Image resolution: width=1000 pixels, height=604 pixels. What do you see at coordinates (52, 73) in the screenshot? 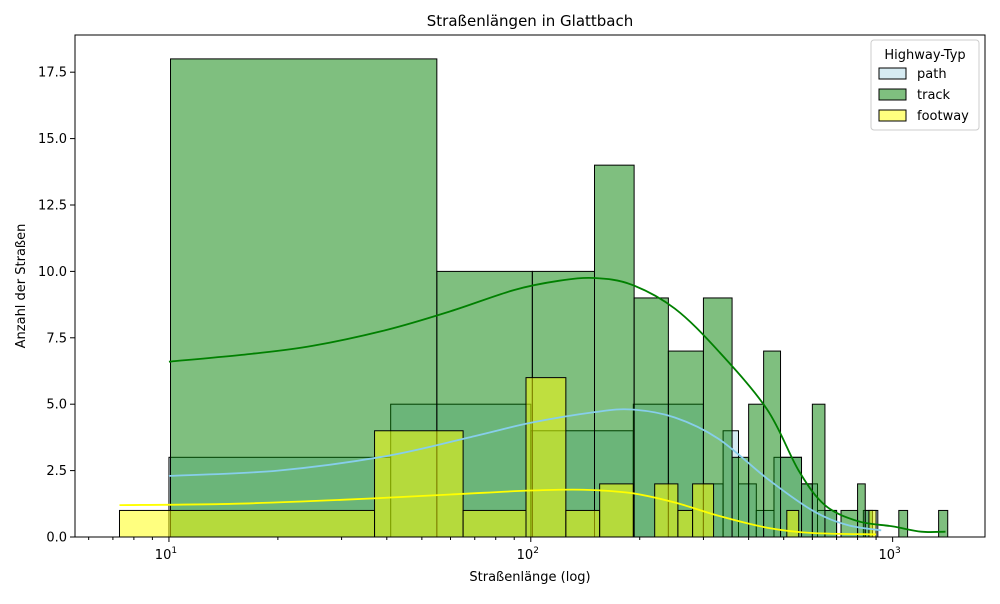
I see `y-tick-label: 17.5` at bounding box center [52, 73].